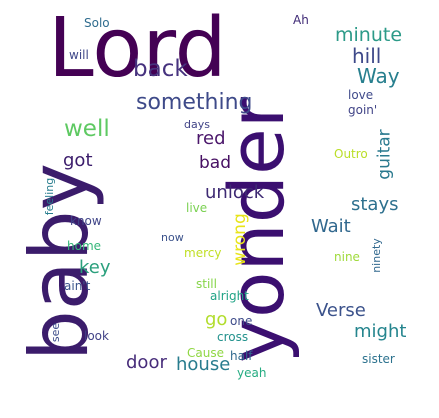 The width and height of the screenshot is (439, 418). What do you see at coordinates (172, 237) in the screenshot?
I see `word-now: now` at bounding box center [172, 237].